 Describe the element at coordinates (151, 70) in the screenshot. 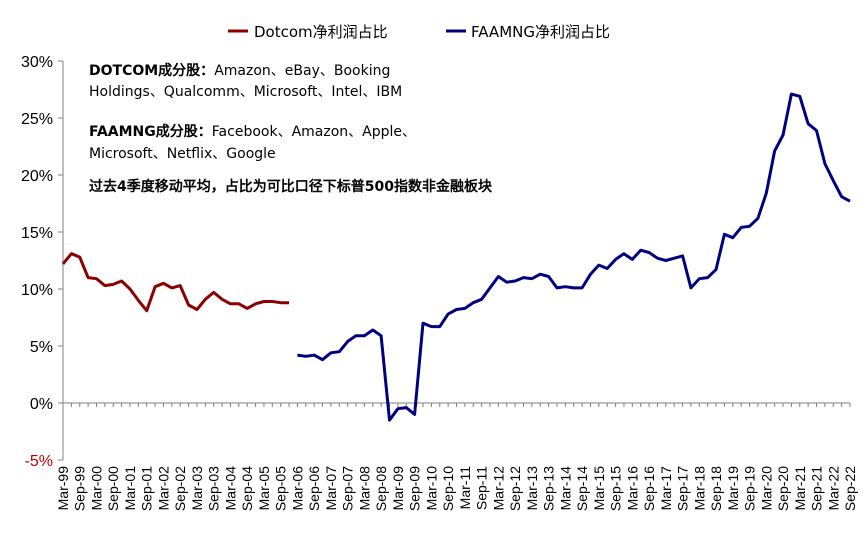

I see `dotcom-constituents-label: DOTCOM成分股：` at that location.